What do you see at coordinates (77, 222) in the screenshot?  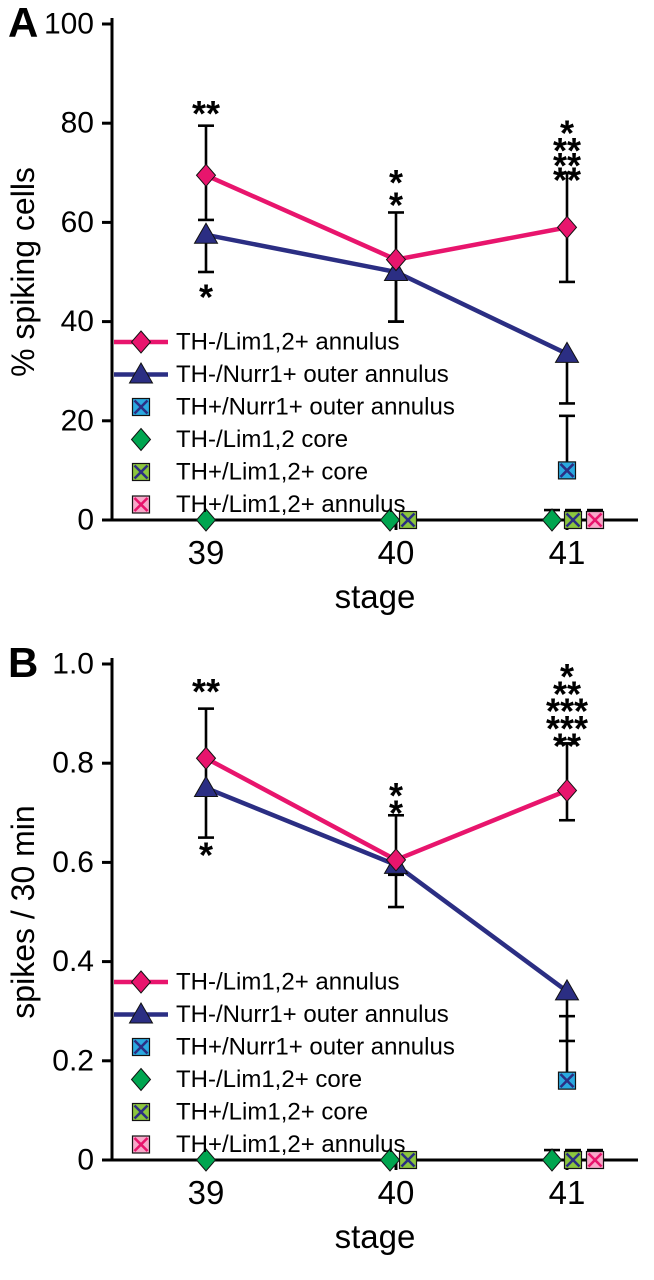 I see `y-tick-label: 60` at bounding box center [77, 222].